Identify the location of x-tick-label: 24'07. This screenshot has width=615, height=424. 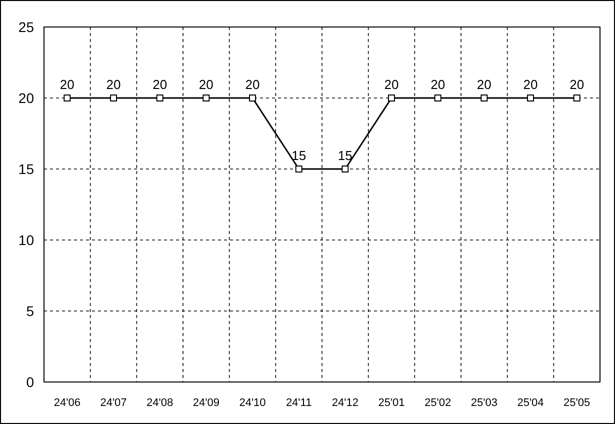
(113, 403).